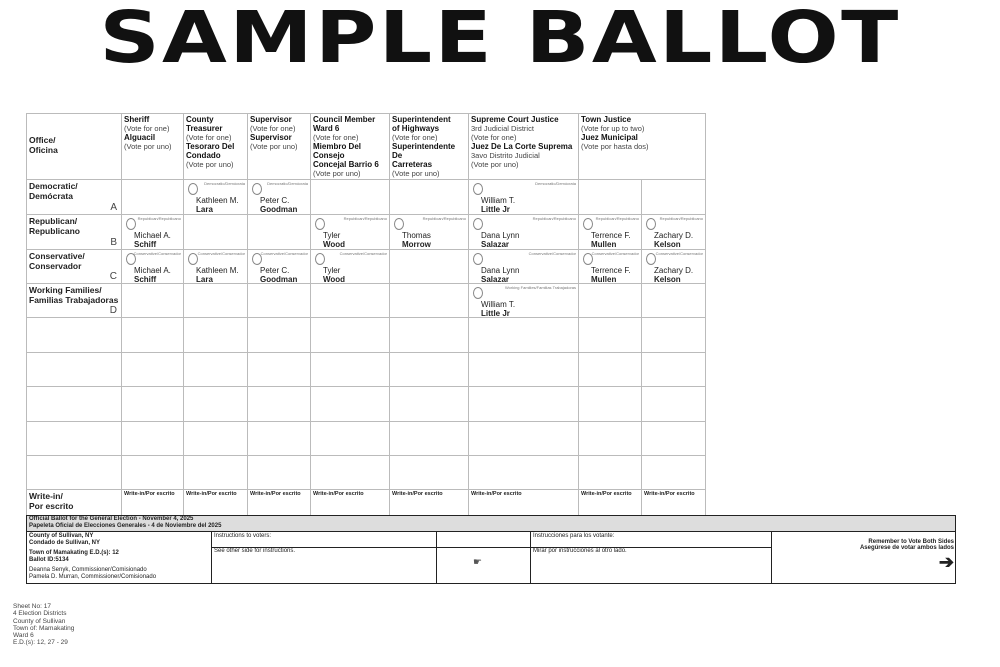 The height and width of the screenshot is (667, 1000). What do you see at coordinates (498, 304) in the screenshot?
I see `candidate-first-name: William T.` at bounding box center [498, 304].